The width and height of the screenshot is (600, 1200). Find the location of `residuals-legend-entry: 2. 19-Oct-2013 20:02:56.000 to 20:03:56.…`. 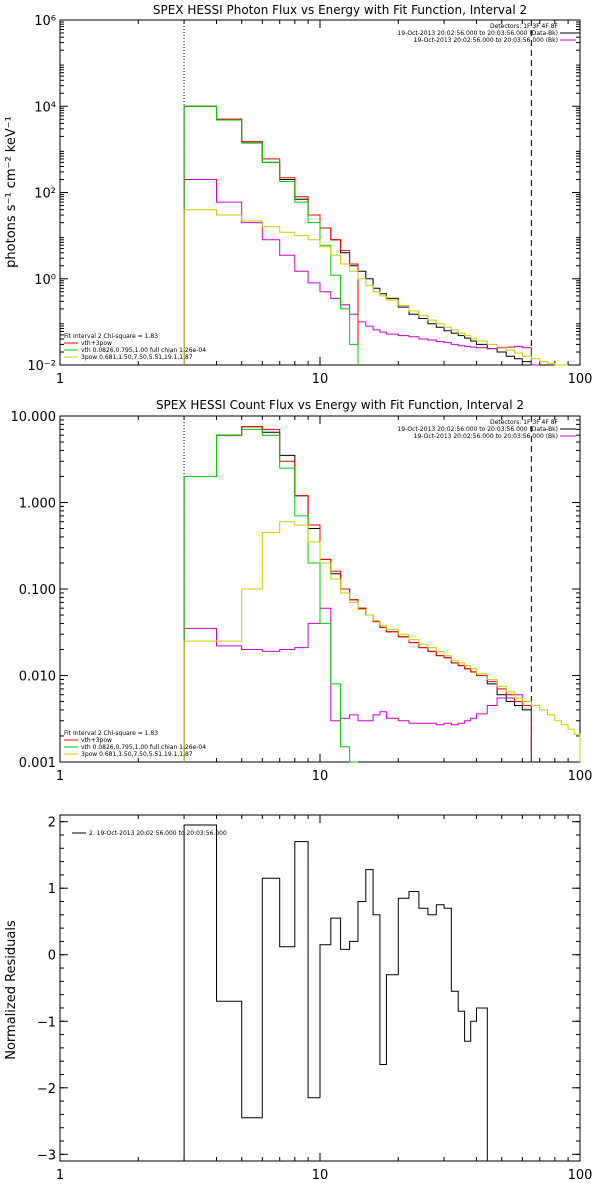

residuals-legend-entry: 2. 19-Oct-2013 20:02:56.000 to 20:03:56.… is located at coordinates (158, 833).